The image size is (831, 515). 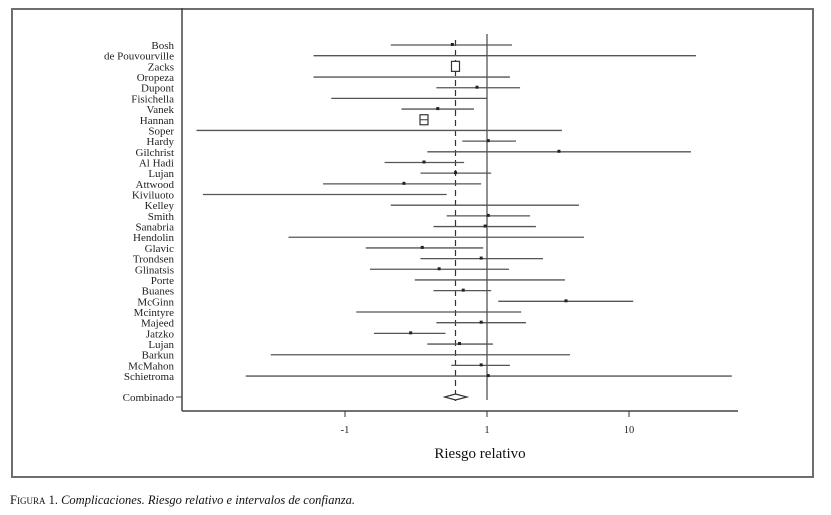 I want to click on study-row: Al Hadi, so click(x=302, y=163).